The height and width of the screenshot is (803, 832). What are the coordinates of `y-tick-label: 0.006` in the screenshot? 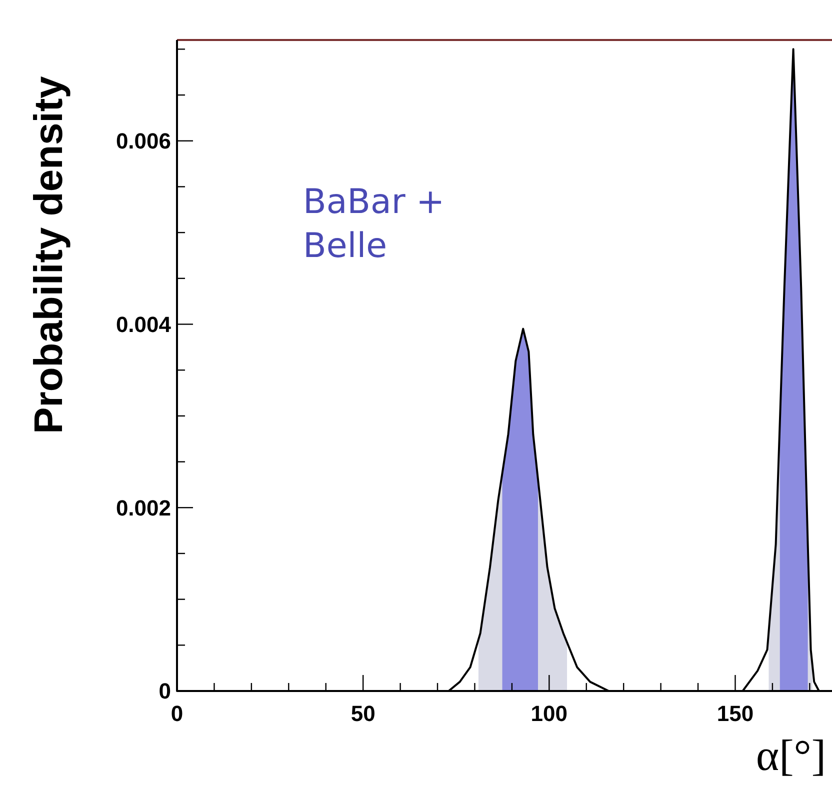 It's located at (143, 141).